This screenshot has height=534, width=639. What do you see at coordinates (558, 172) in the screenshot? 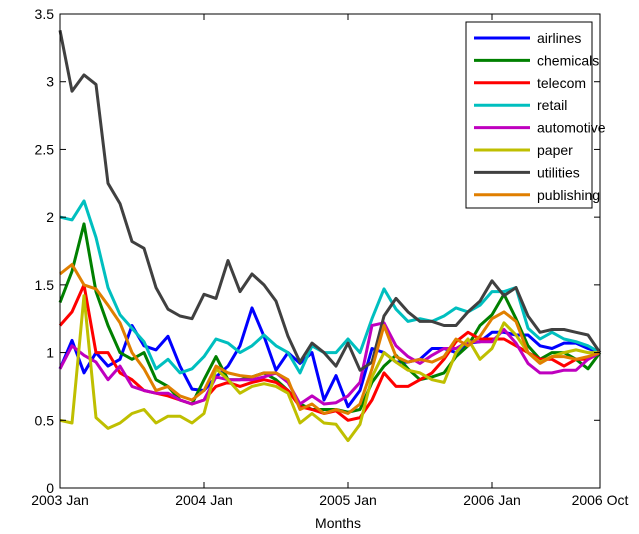
I see `legend-label: utilities` at bounding box center [558, 172].